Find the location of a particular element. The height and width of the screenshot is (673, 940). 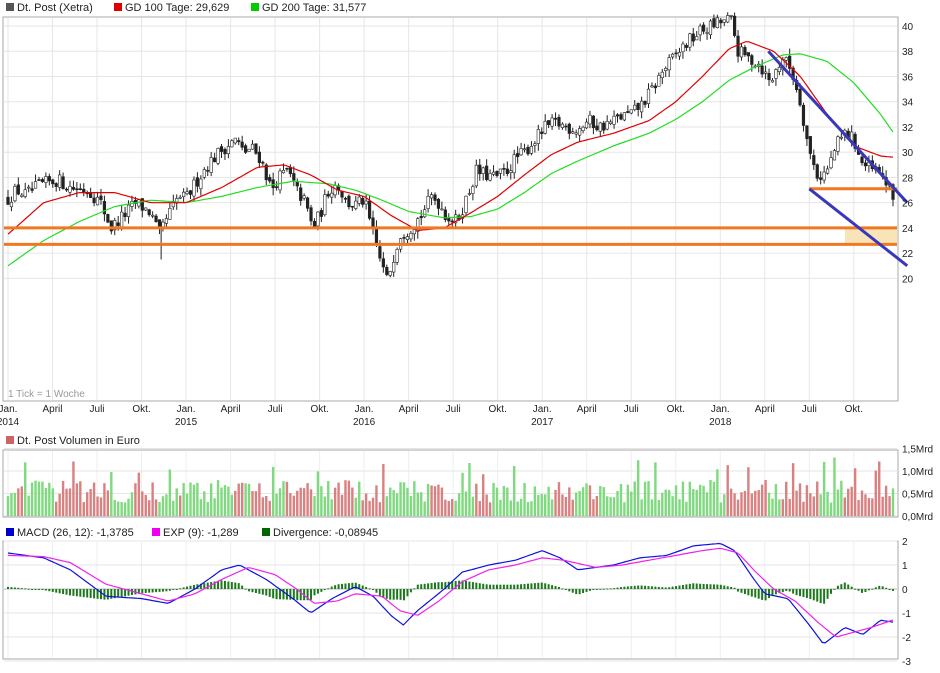

macd-y-tick: -3 is located at coordinates (906, 662).